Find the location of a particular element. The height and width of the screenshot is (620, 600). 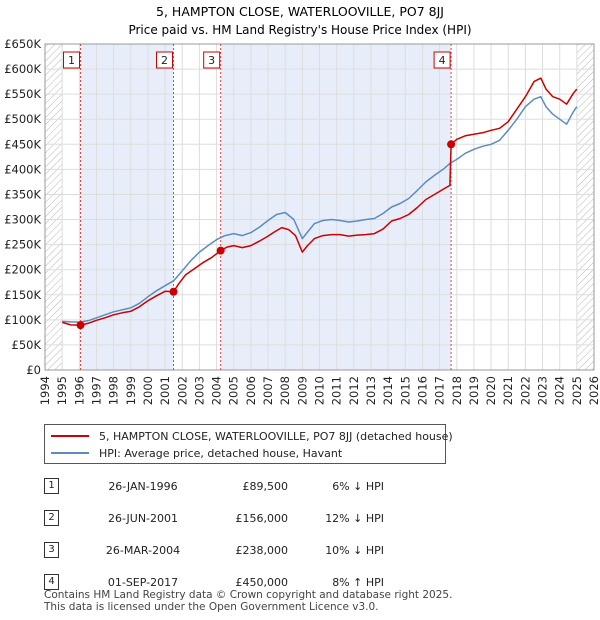

legend-swatch-property is located at coordinates (70, 436).